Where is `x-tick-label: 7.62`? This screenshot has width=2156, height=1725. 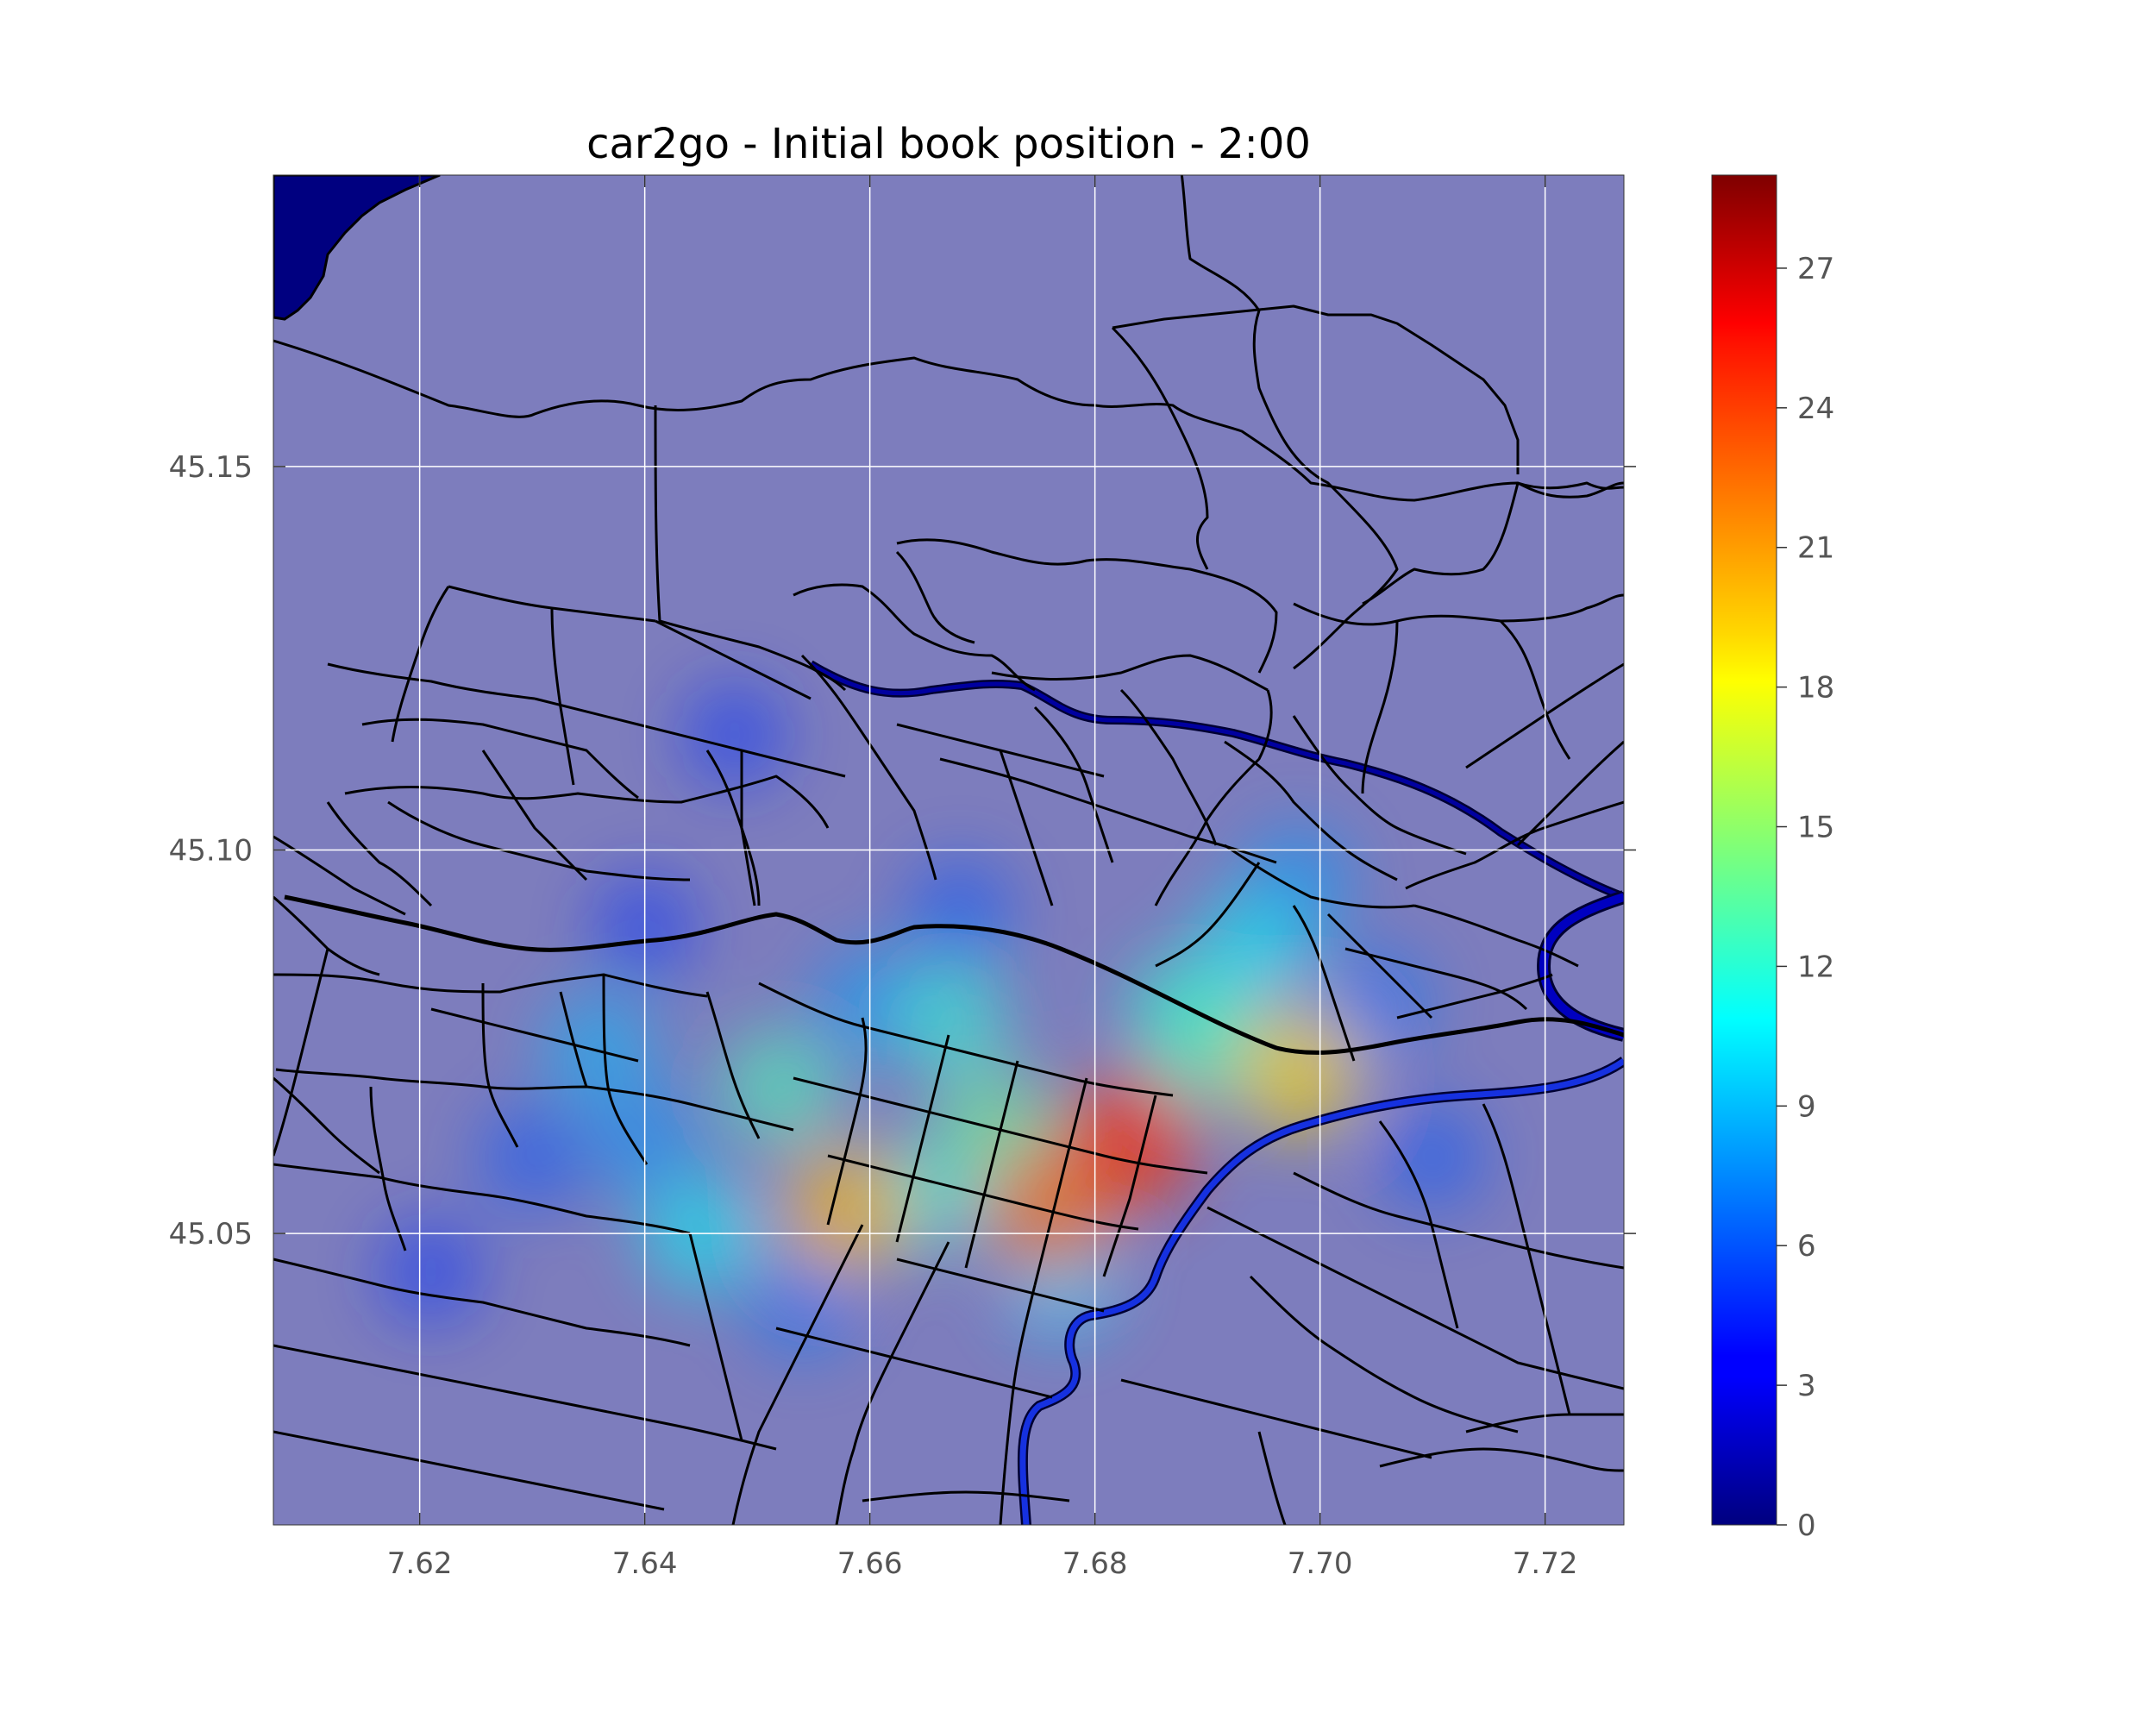 x-tick-label: 7.62 is located at coordinates (420, 1563).